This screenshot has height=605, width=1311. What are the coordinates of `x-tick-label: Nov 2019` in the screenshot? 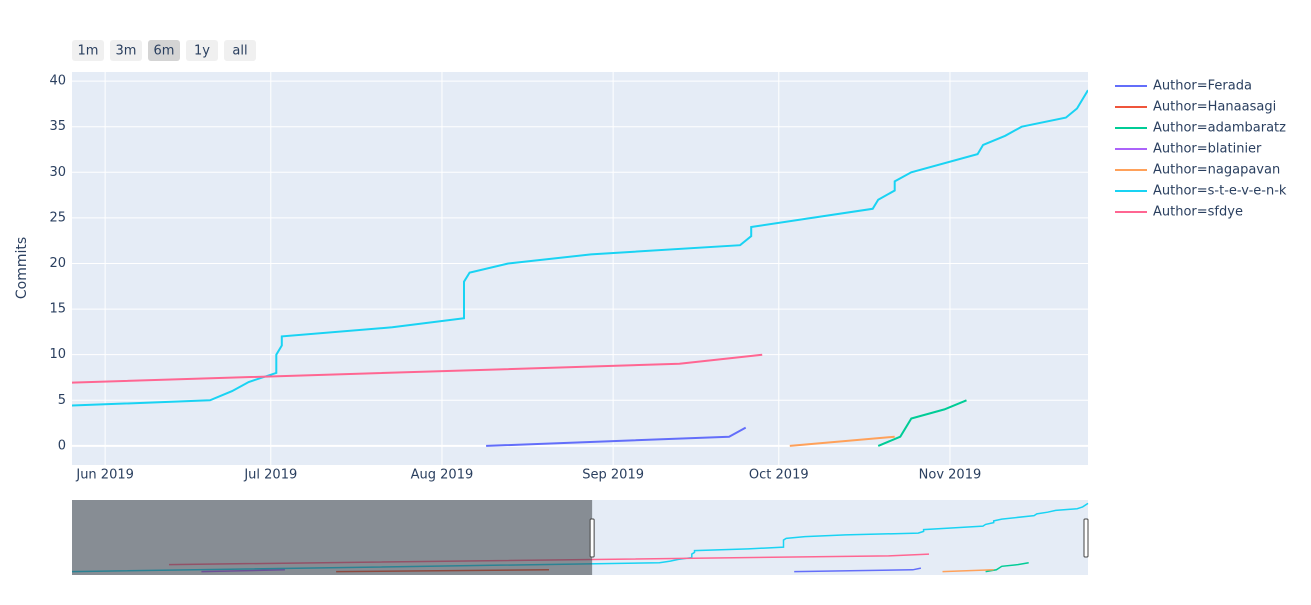 It's located at (950, 475).